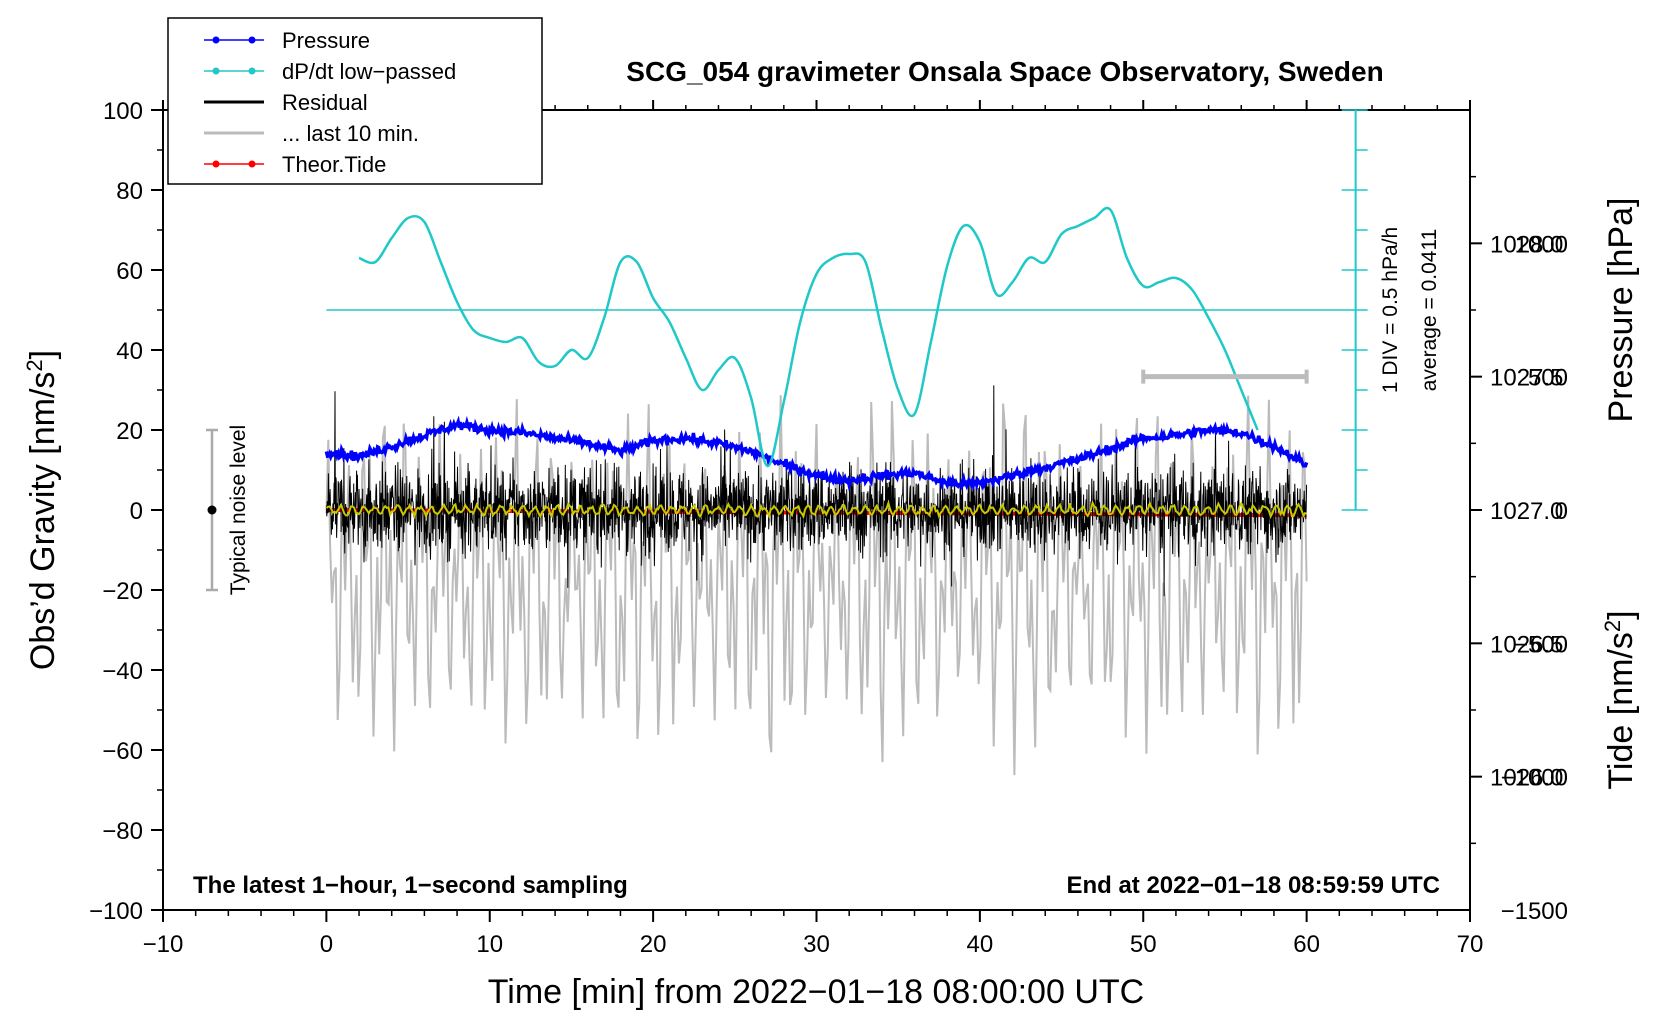 The width and height of the screenshot is (1660, 1020). What do you see at coordinates (980, 944) in the screenshot?
I see `x-tick-label: 40` at bounding box center [980, 944].